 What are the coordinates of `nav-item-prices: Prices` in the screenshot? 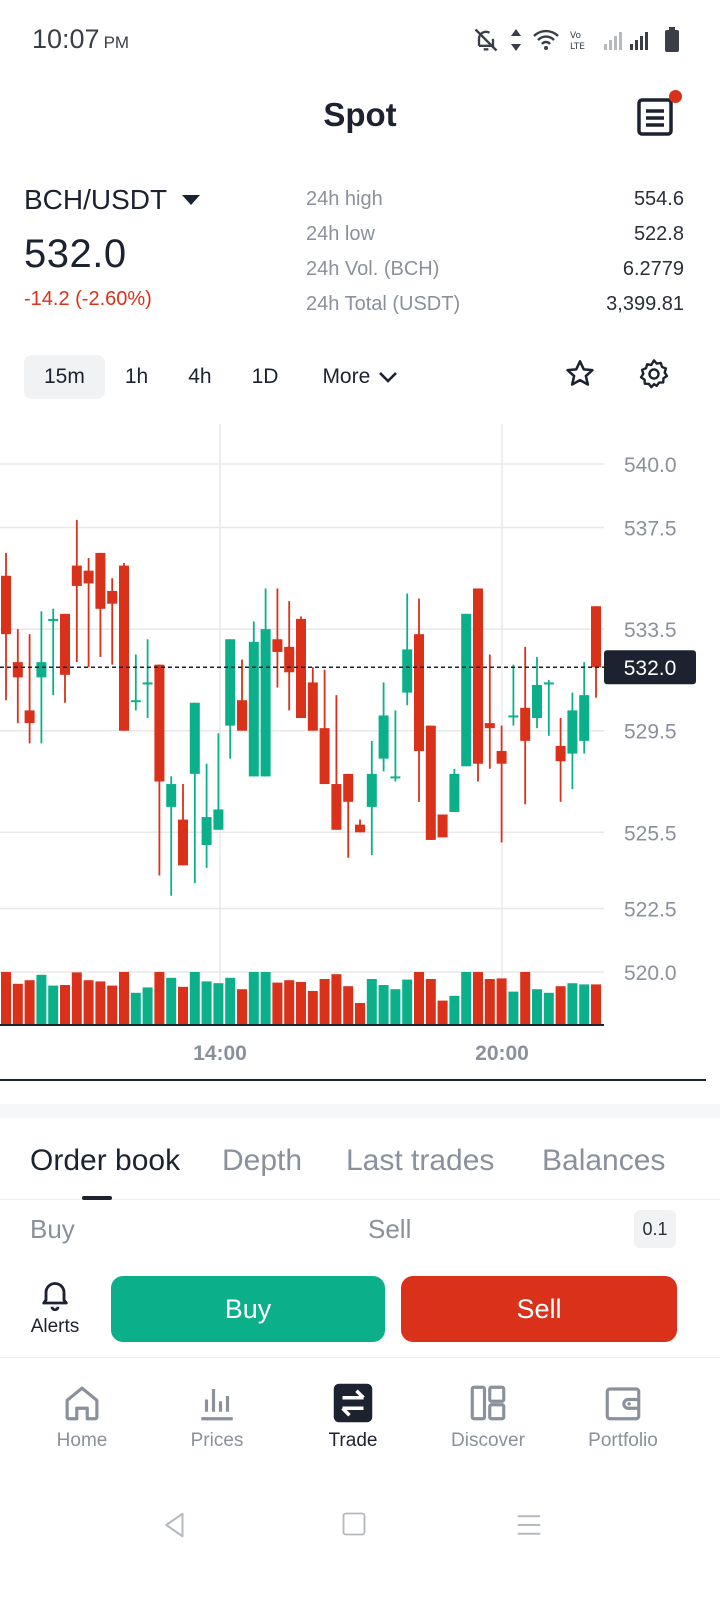 It's located at (217, 1417).